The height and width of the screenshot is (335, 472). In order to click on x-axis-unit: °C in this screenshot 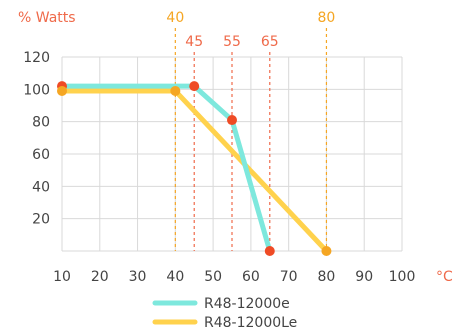, I will do `click(444, 277)`.